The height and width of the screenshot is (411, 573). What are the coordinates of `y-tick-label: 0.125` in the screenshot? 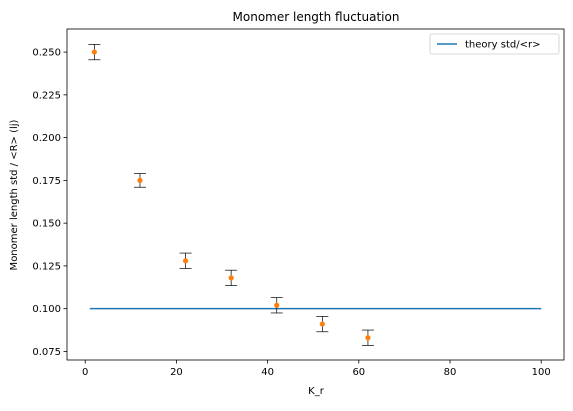 It's located at (46, 266).